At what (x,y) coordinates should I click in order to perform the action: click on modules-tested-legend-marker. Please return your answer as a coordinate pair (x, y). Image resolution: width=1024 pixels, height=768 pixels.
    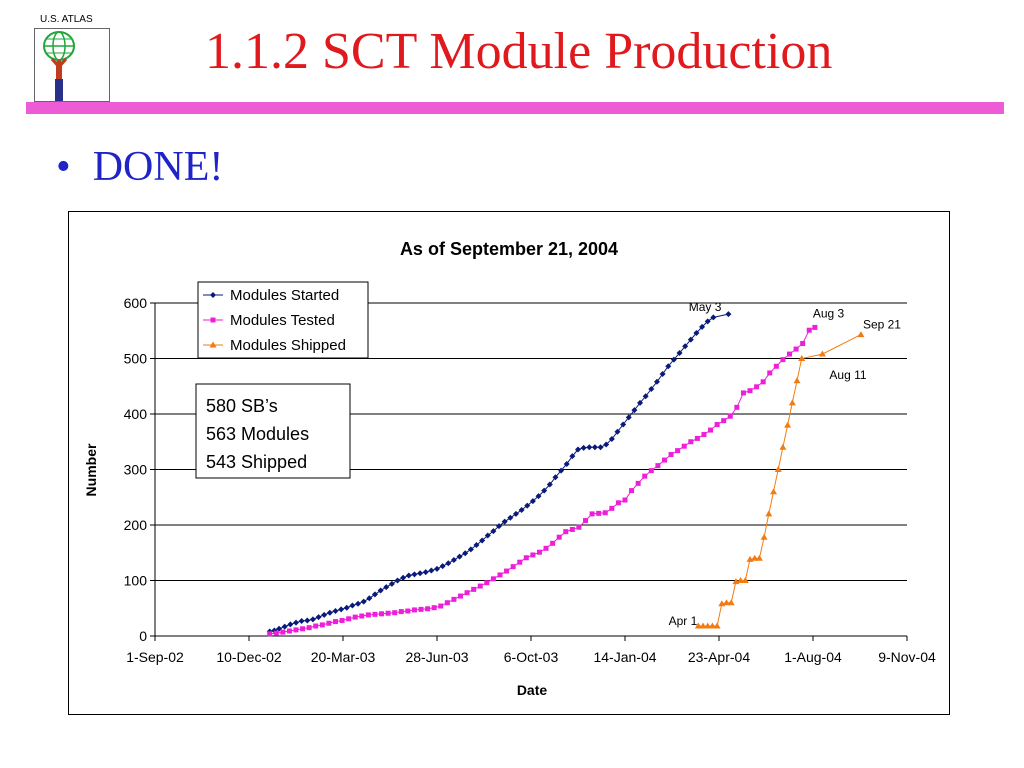
    Looking at the image, I should click on (213, 320).